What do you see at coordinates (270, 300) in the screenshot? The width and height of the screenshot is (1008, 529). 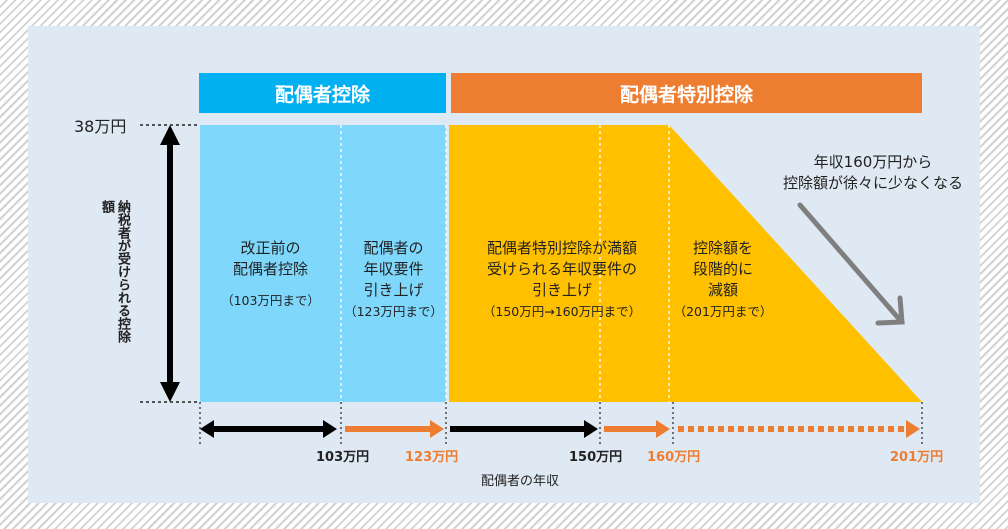 I see `box-before-reform-note: （103万円まで）` at bounding box center [270, 300].